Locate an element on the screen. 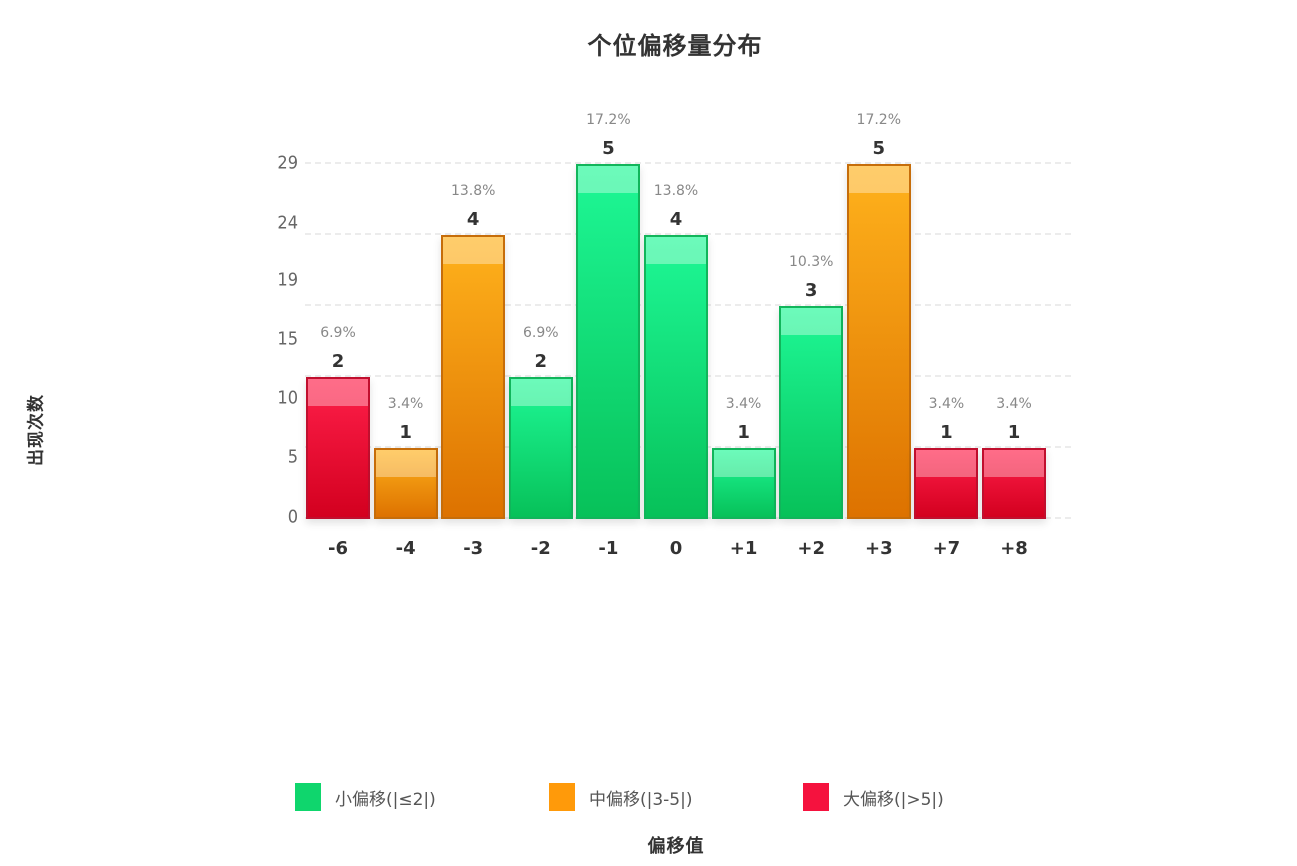  x-tick-label: 0 is located at coordinates (676, 548).